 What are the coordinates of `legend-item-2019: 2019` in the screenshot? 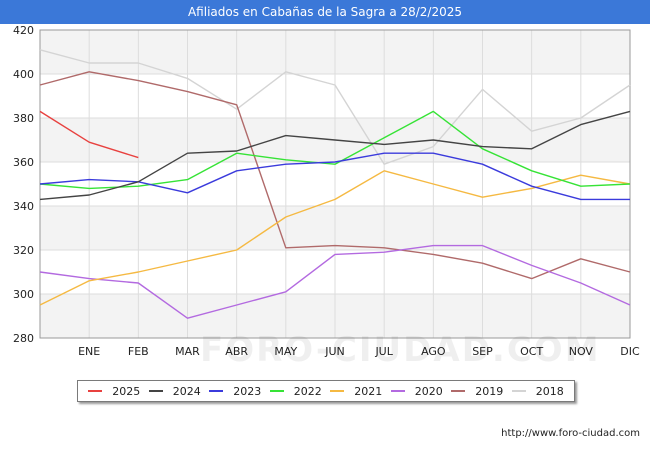 It's located at (477, 391).